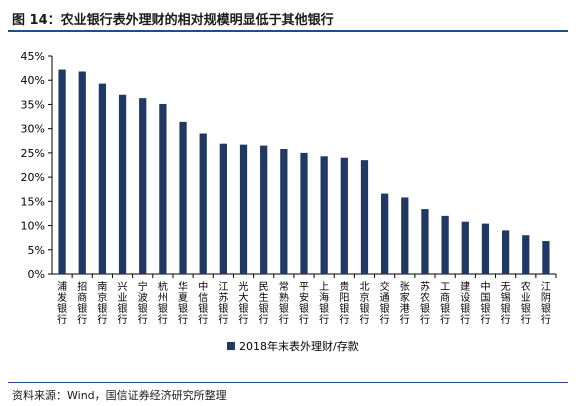 The image size is (576, 406). What do you see at coordinates (102, 303) in the screenshot?
I see `x-tick-label: 南京银行` at bounding box center [102, 303].